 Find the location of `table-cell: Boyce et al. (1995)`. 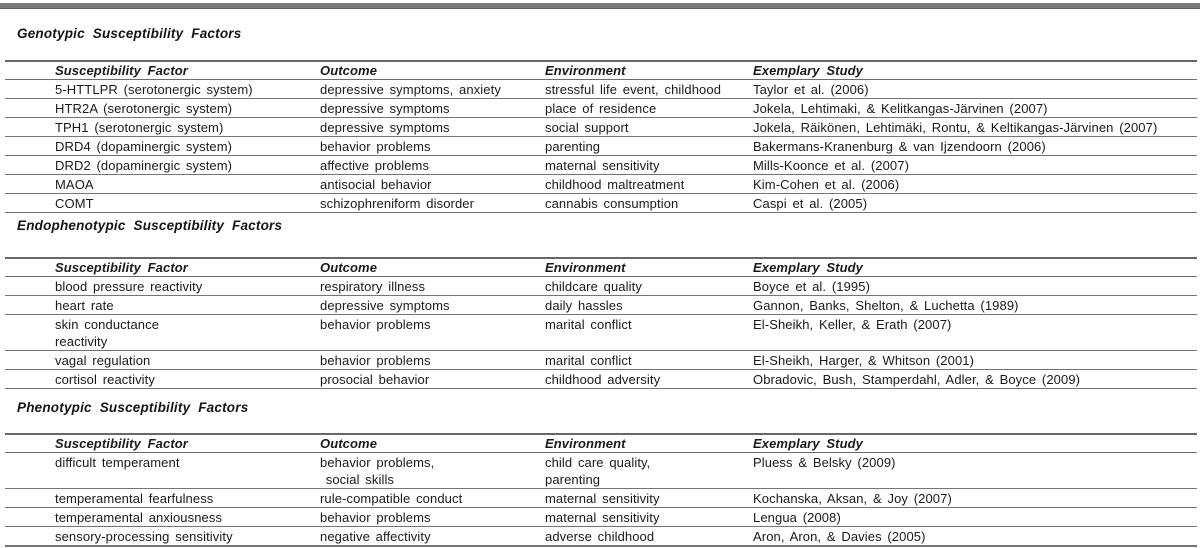

table-cell: Boyce et al. (1995) is located at coordinates (975, 286).